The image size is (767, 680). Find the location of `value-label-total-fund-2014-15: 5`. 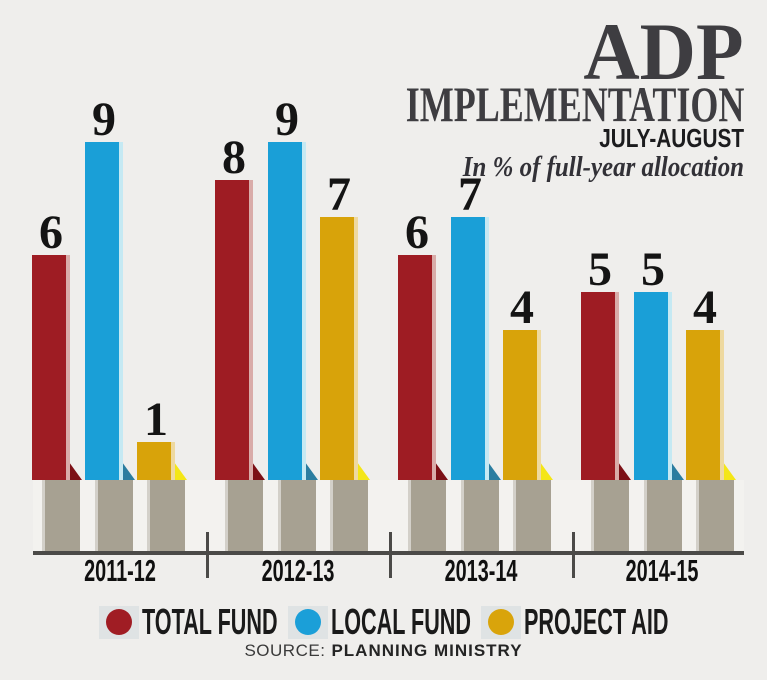

value-label-total-fund-2014-15: 5 is located at coordinates (600, 269).